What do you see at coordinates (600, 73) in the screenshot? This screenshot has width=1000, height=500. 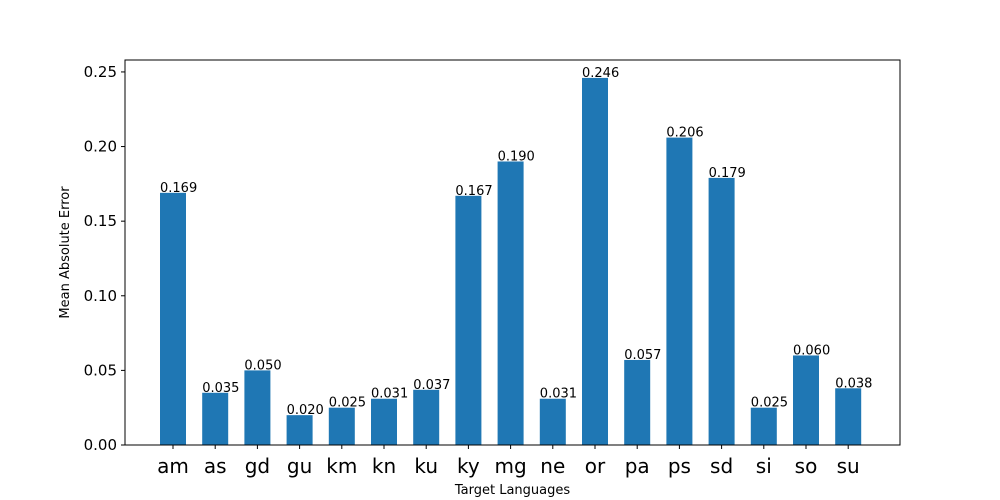 I see `data-label-or: 0.246` at bounding box center [600, 73].